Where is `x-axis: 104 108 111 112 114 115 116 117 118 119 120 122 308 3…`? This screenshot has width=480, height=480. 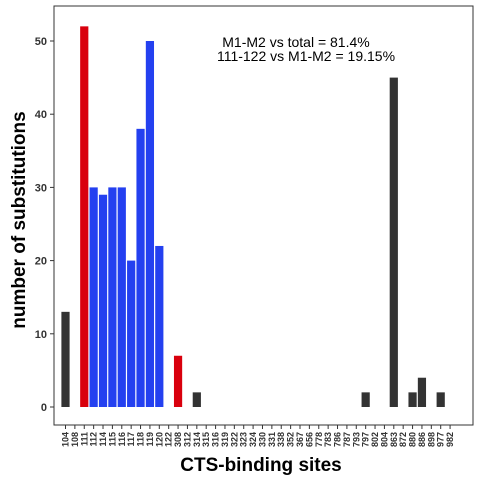
x-axis: 104 108 111 112 114 115 116 117 118 119 120 122 308 3… is located at coordinates (258, 436).